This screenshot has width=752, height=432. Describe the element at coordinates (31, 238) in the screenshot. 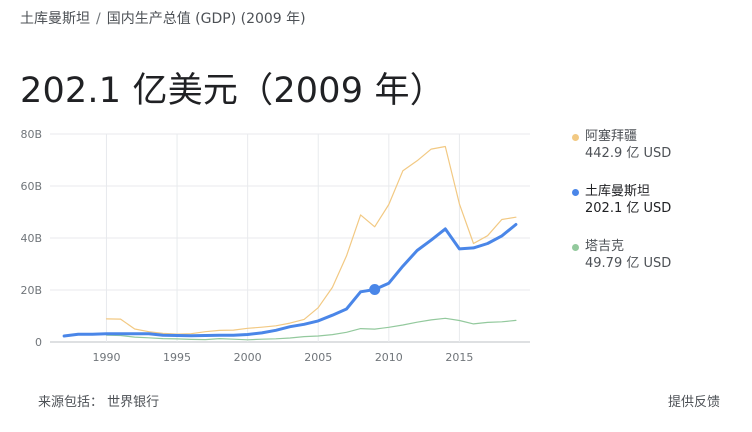

I see `y-tick-label: 40B` at that location.